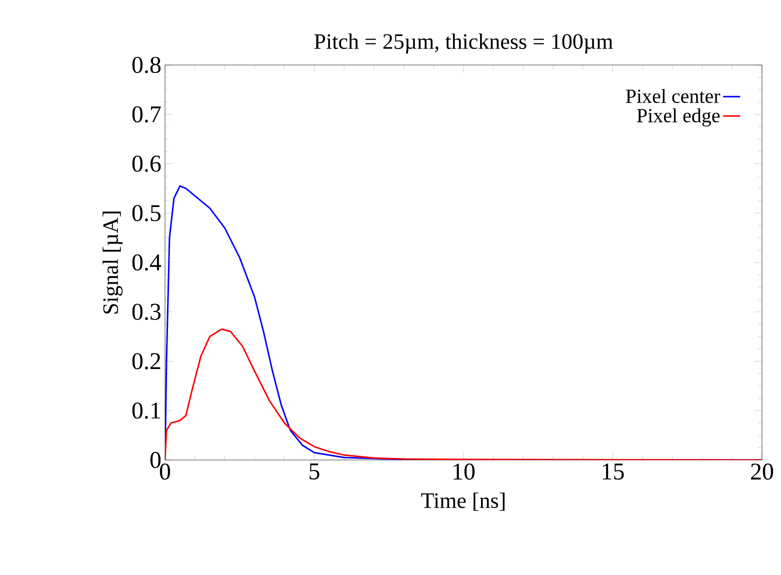 The height and width of the screenshot is (575, 781). Describe the element at coordinates (147, 262) in the screenshot. I see `y-tick-label: 0.4` at that location.